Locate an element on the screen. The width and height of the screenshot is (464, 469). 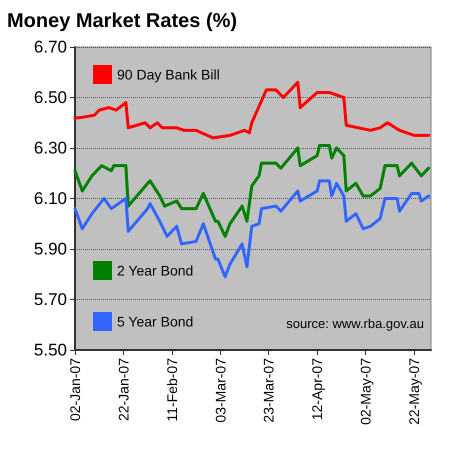
y-tick-label: 5.50 is located at coordinates (50, 350).